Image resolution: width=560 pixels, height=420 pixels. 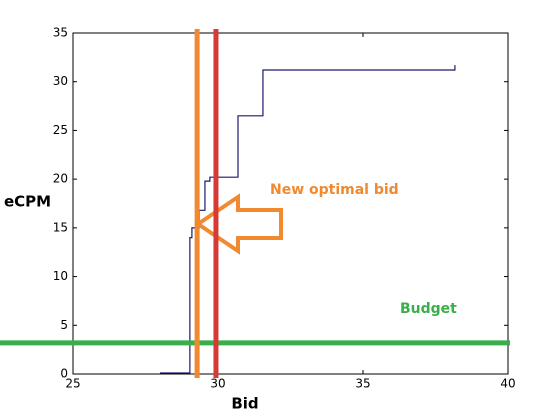 I want to click on x-axis-label: Bid, so click(x=244, y=404).